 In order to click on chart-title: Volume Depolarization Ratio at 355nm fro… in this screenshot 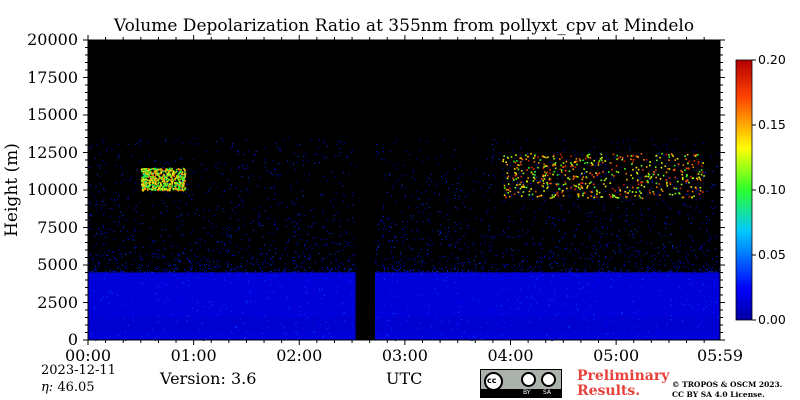, I will do `click(404, 26)`.